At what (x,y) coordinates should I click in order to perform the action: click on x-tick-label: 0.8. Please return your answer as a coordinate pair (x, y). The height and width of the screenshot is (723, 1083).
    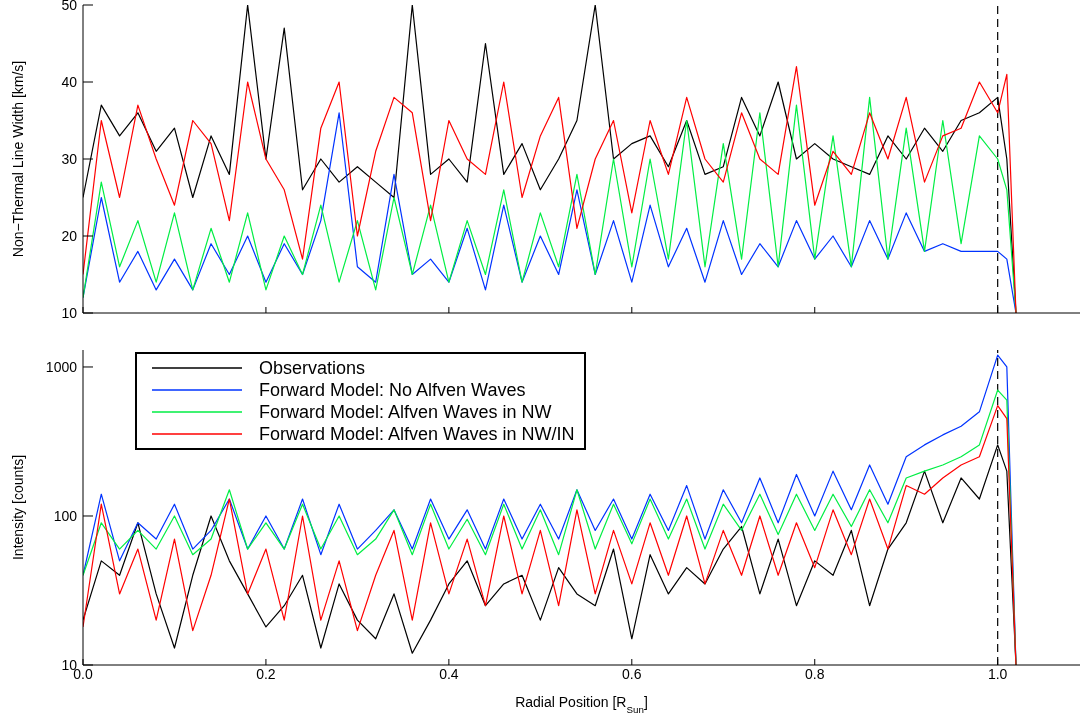
    Looking at the image, I should click on (815, 673).